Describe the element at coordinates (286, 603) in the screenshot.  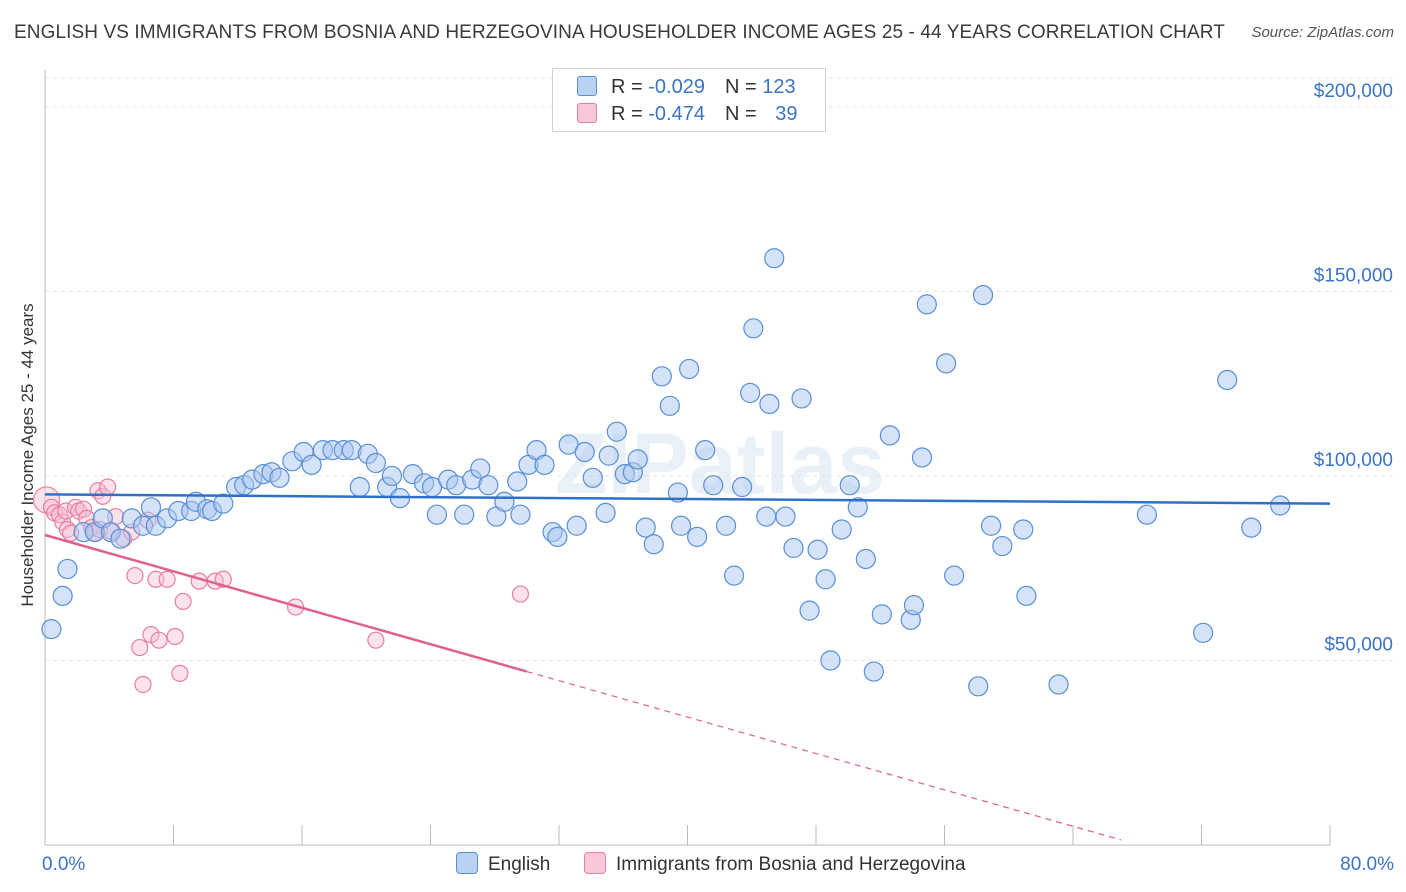
I see `bosnia-trend-line` at that location.